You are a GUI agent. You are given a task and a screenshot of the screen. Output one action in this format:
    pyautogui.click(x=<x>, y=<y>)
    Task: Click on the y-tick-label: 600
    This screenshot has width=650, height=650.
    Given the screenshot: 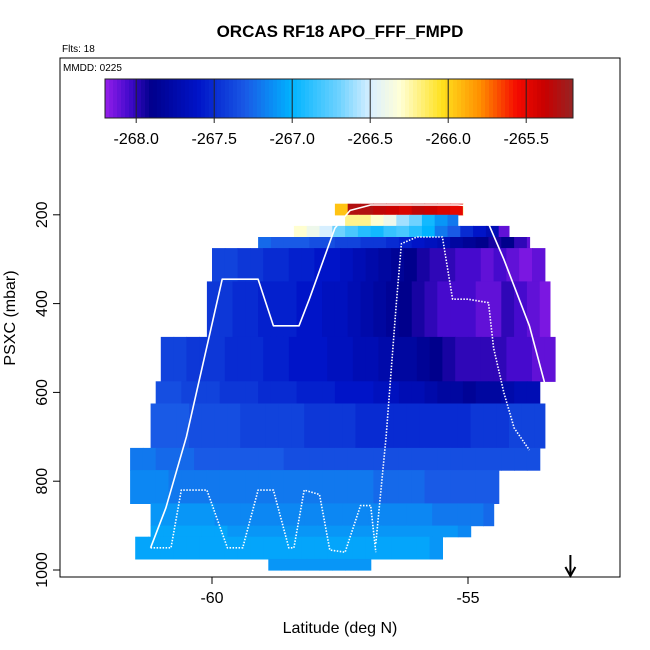 What is the action you would take?
    pyautogui.click(x=42, y=392)
    